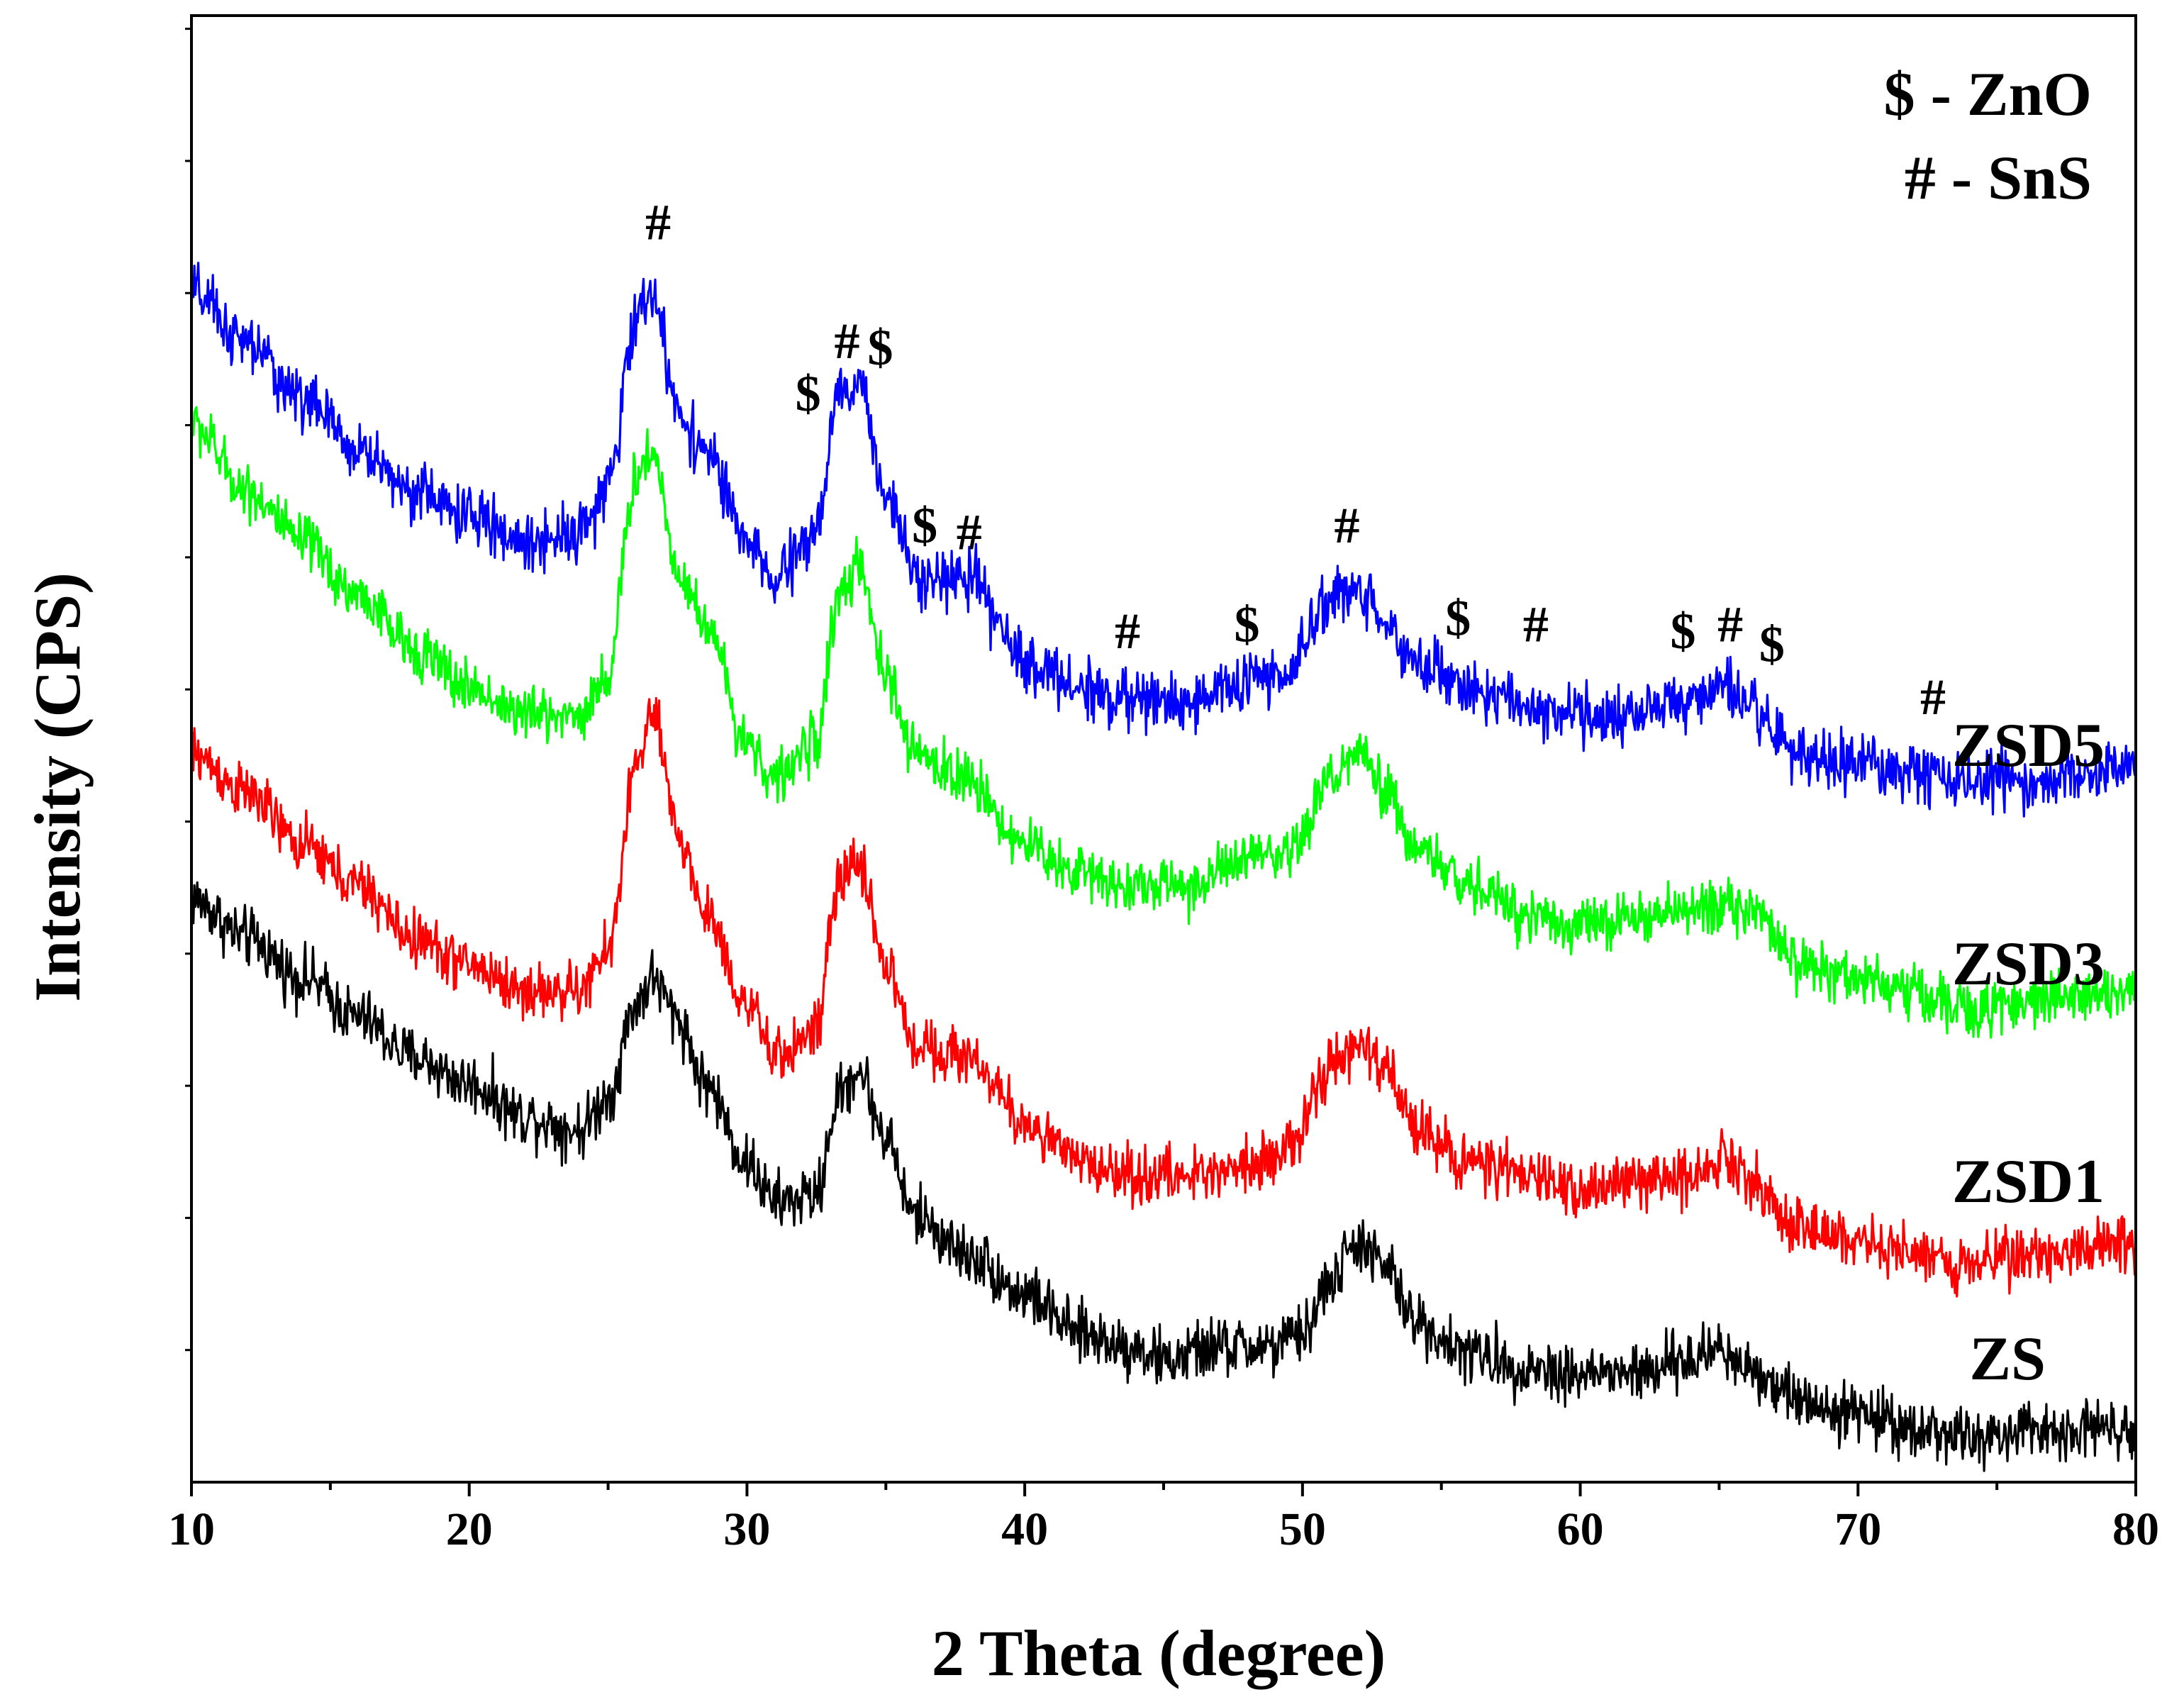 Image resolution: width=2184 pixels, height=1702 pixels. I want to click on x-tick-label: 60, so click(1580, 1529).